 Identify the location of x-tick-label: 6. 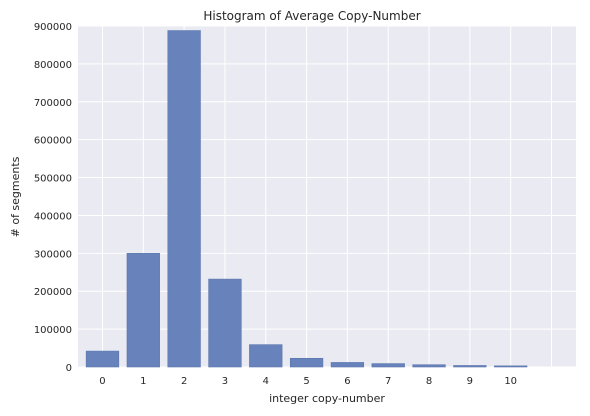
(347, 381).